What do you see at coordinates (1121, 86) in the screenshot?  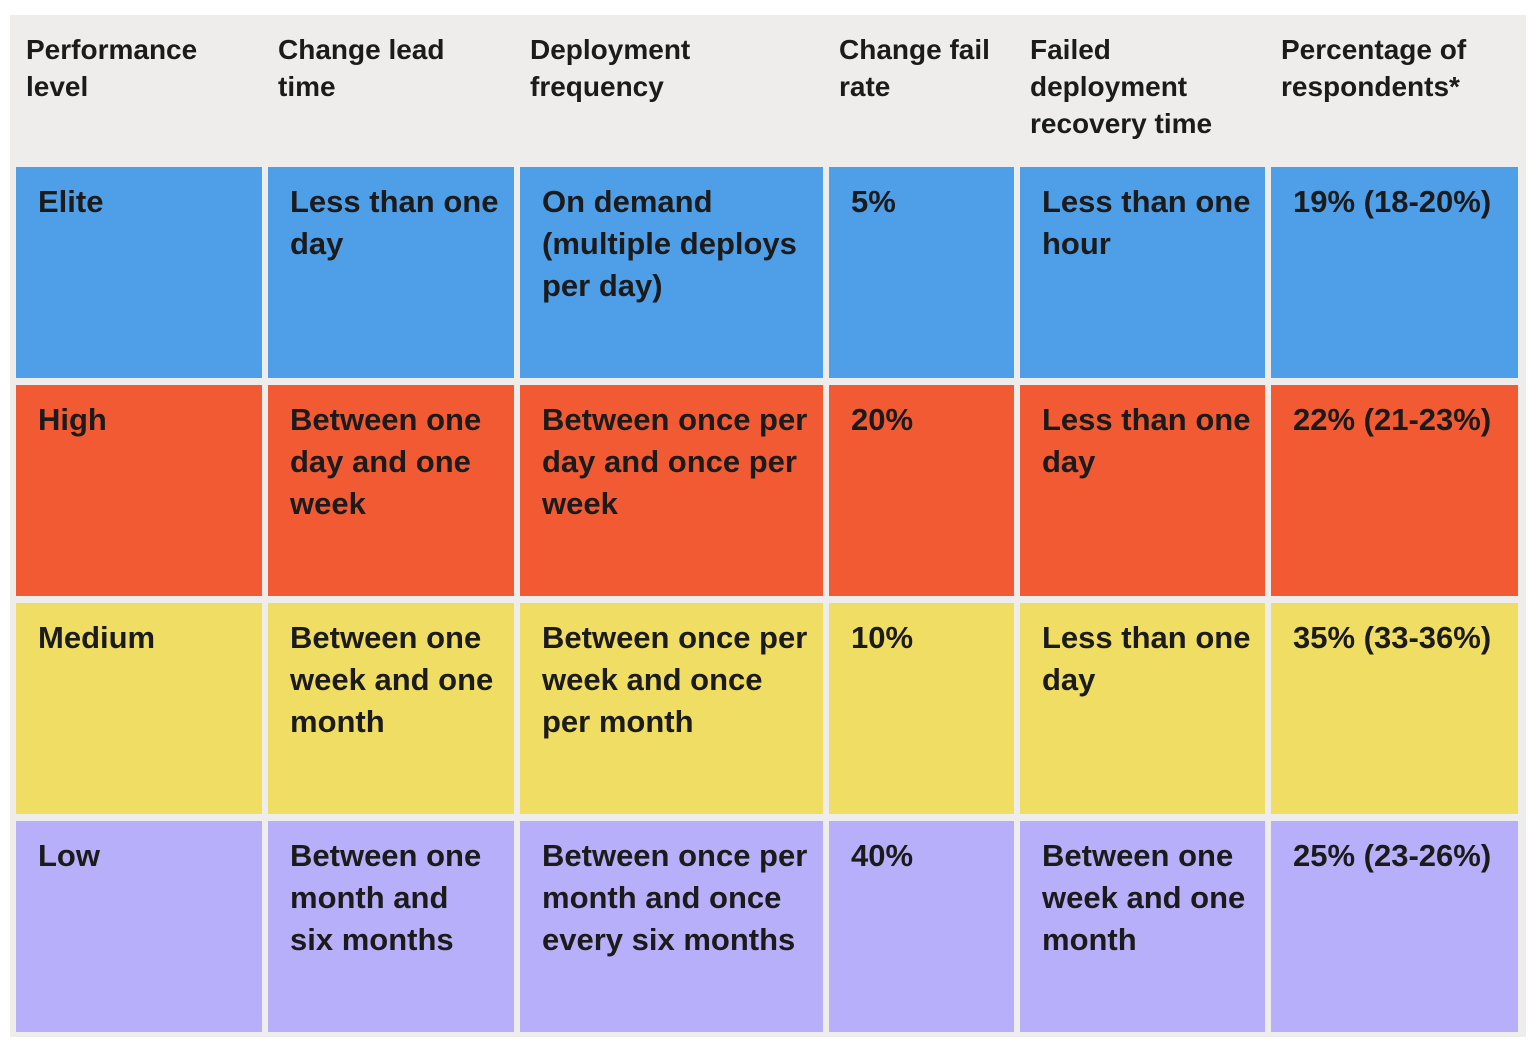 I see `header-cell: Failed deployment recovery time` at bounding box center [1121, 86].